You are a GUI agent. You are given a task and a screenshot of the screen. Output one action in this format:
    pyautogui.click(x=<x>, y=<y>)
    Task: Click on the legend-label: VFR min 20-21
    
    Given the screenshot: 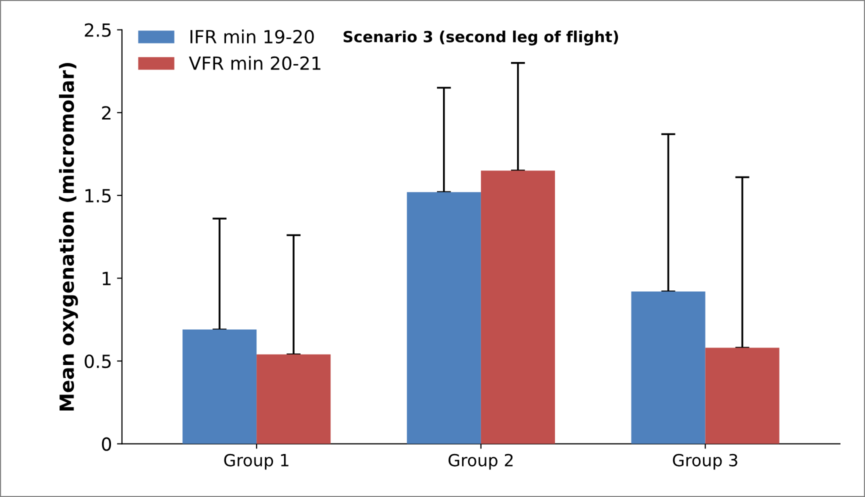 What is the action you would take?
    pyautogui.click(x=254, y=63)
    